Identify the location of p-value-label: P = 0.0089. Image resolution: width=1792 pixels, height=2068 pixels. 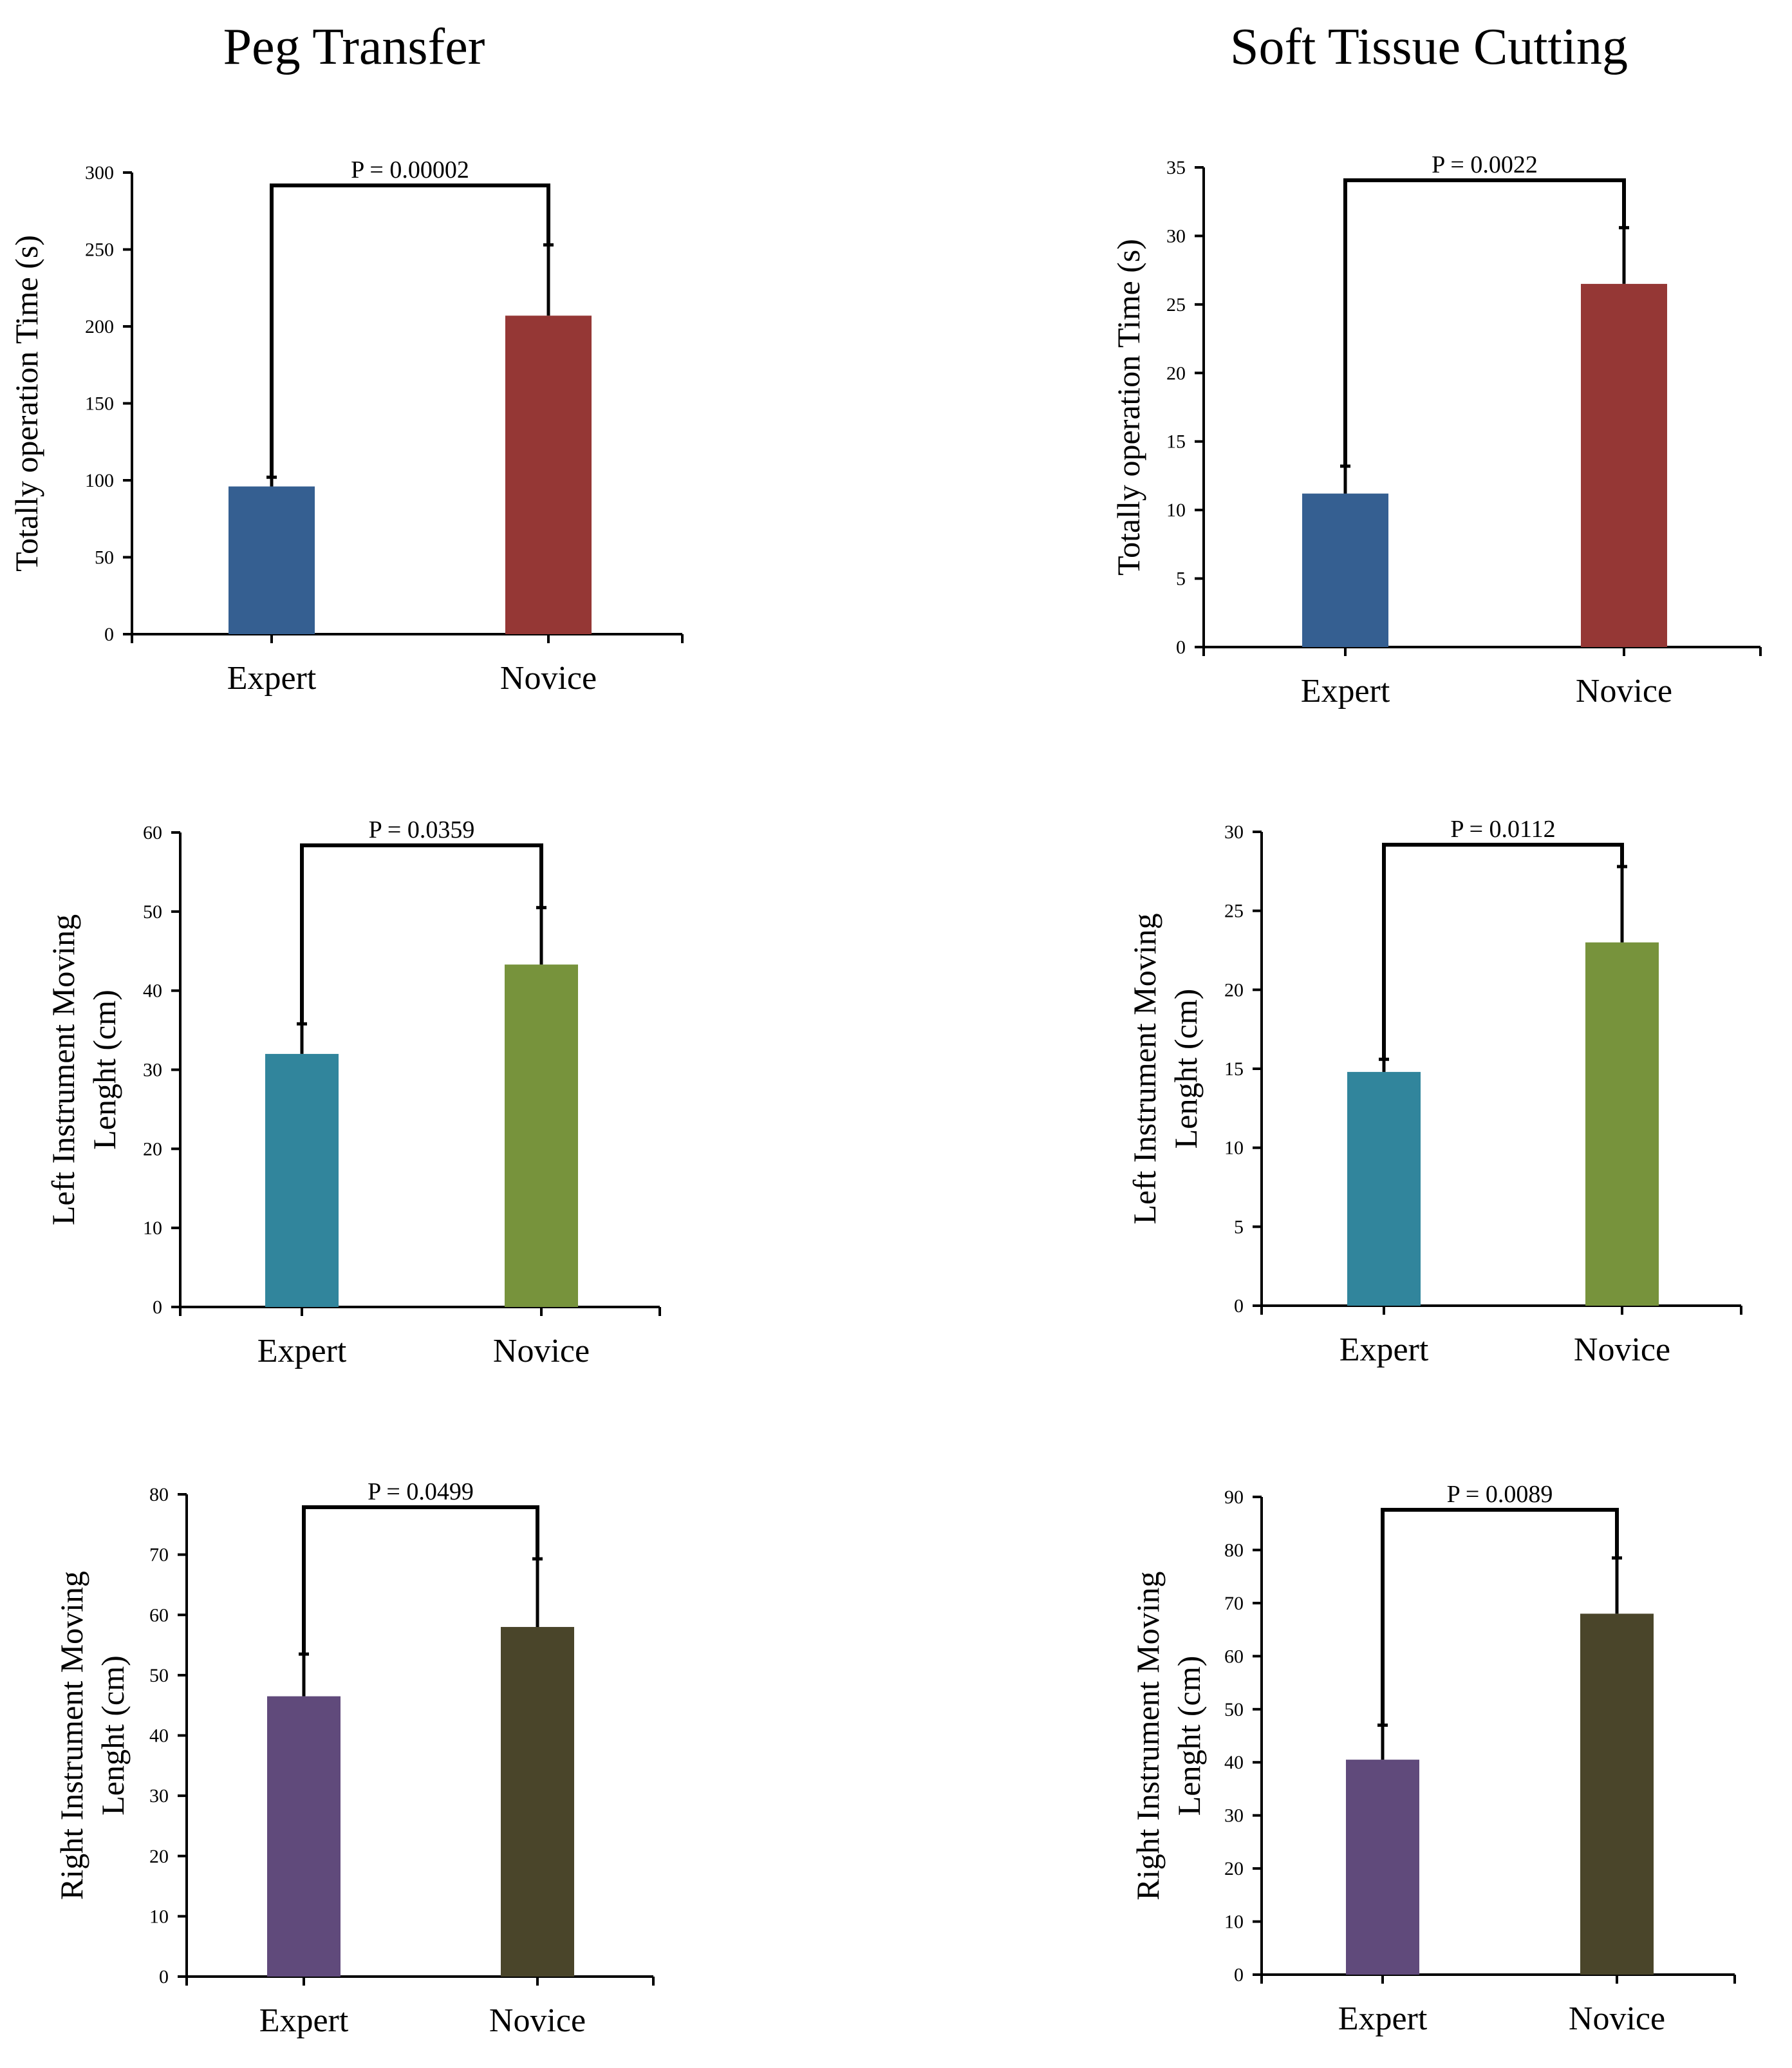
(1500, 1494).